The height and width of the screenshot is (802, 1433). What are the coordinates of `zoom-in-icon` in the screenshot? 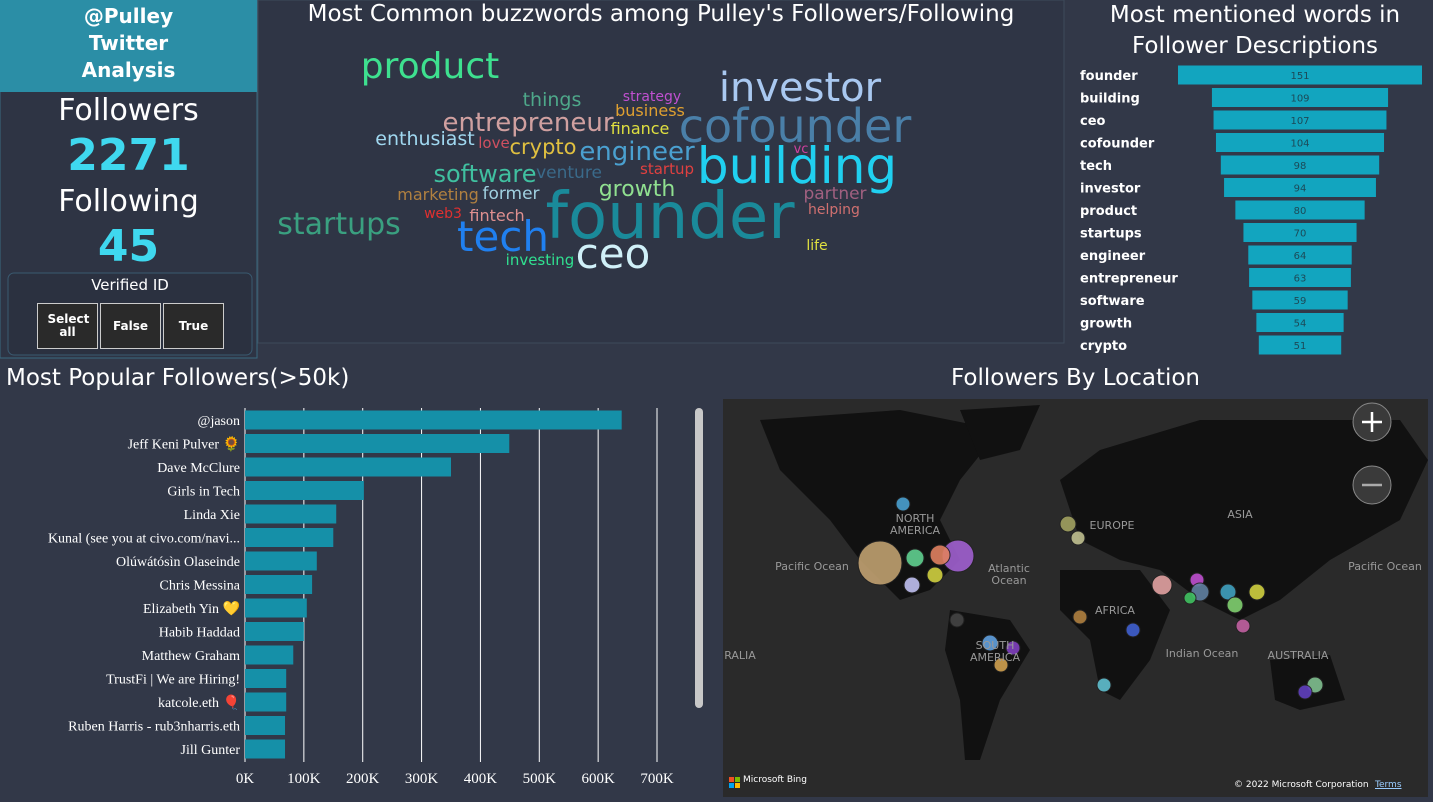 It's located at (1372, 422).